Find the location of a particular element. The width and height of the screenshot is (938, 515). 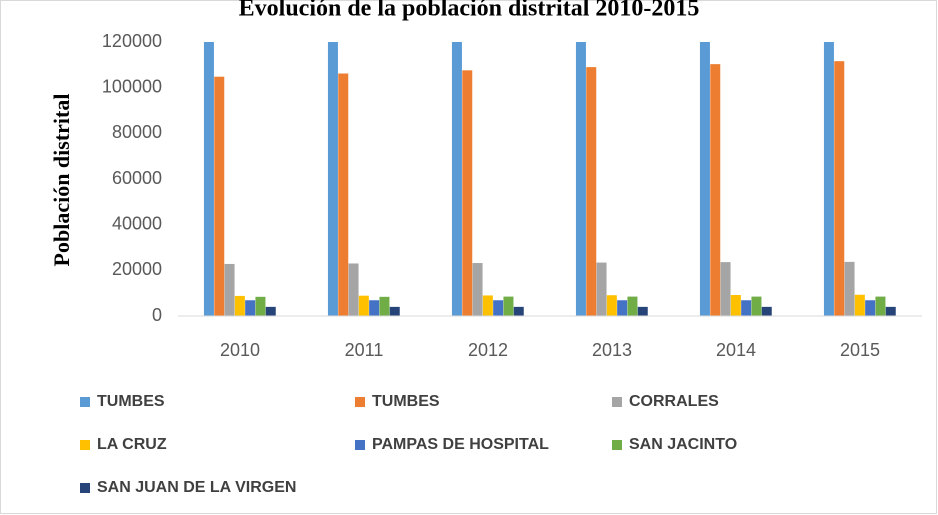

y-tick-label: 40000 is located at coordinates (137, 223).